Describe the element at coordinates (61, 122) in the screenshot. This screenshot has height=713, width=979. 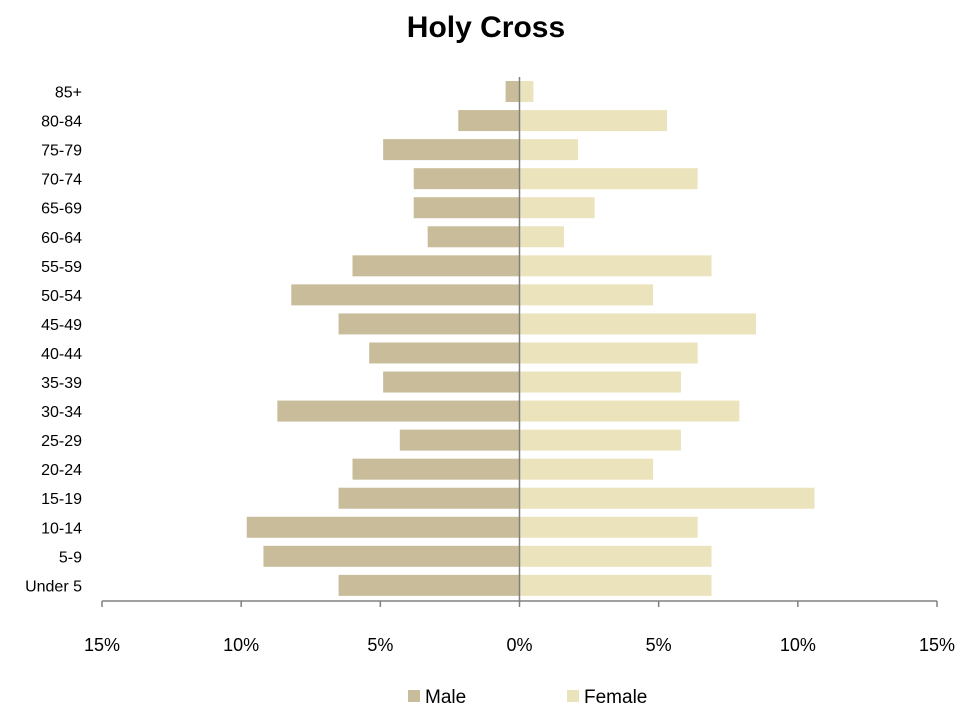
I see `category-label: 80-84` at that location.